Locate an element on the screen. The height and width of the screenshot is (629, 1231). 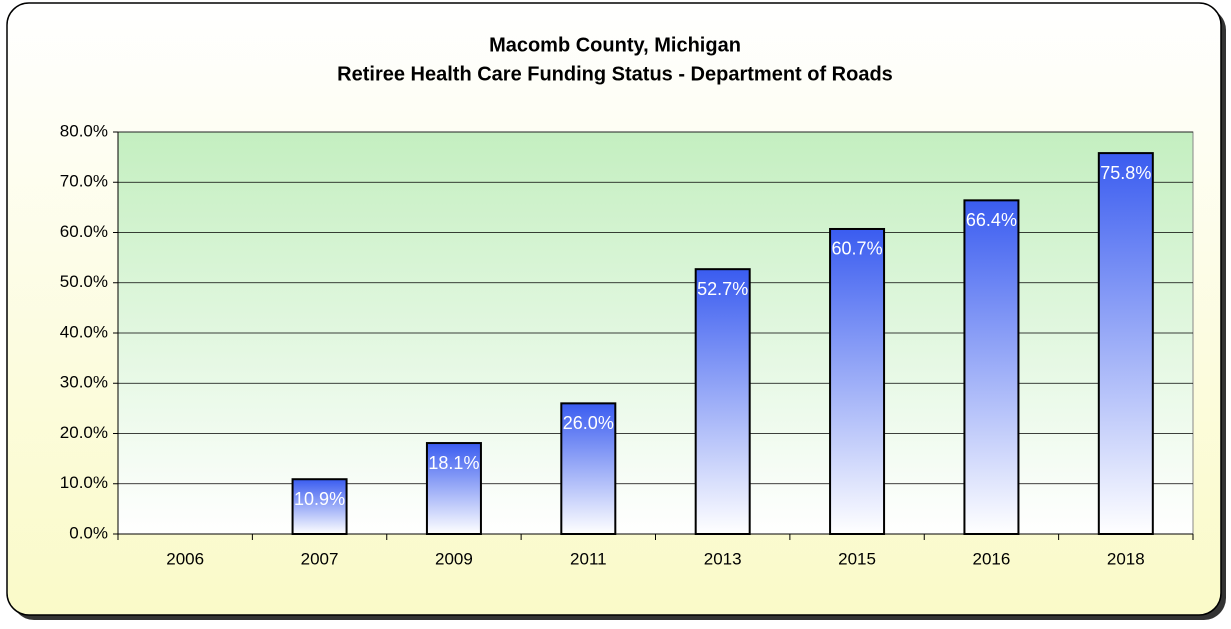
x-tick-label: 2013 is located at coordinates (723, 558).